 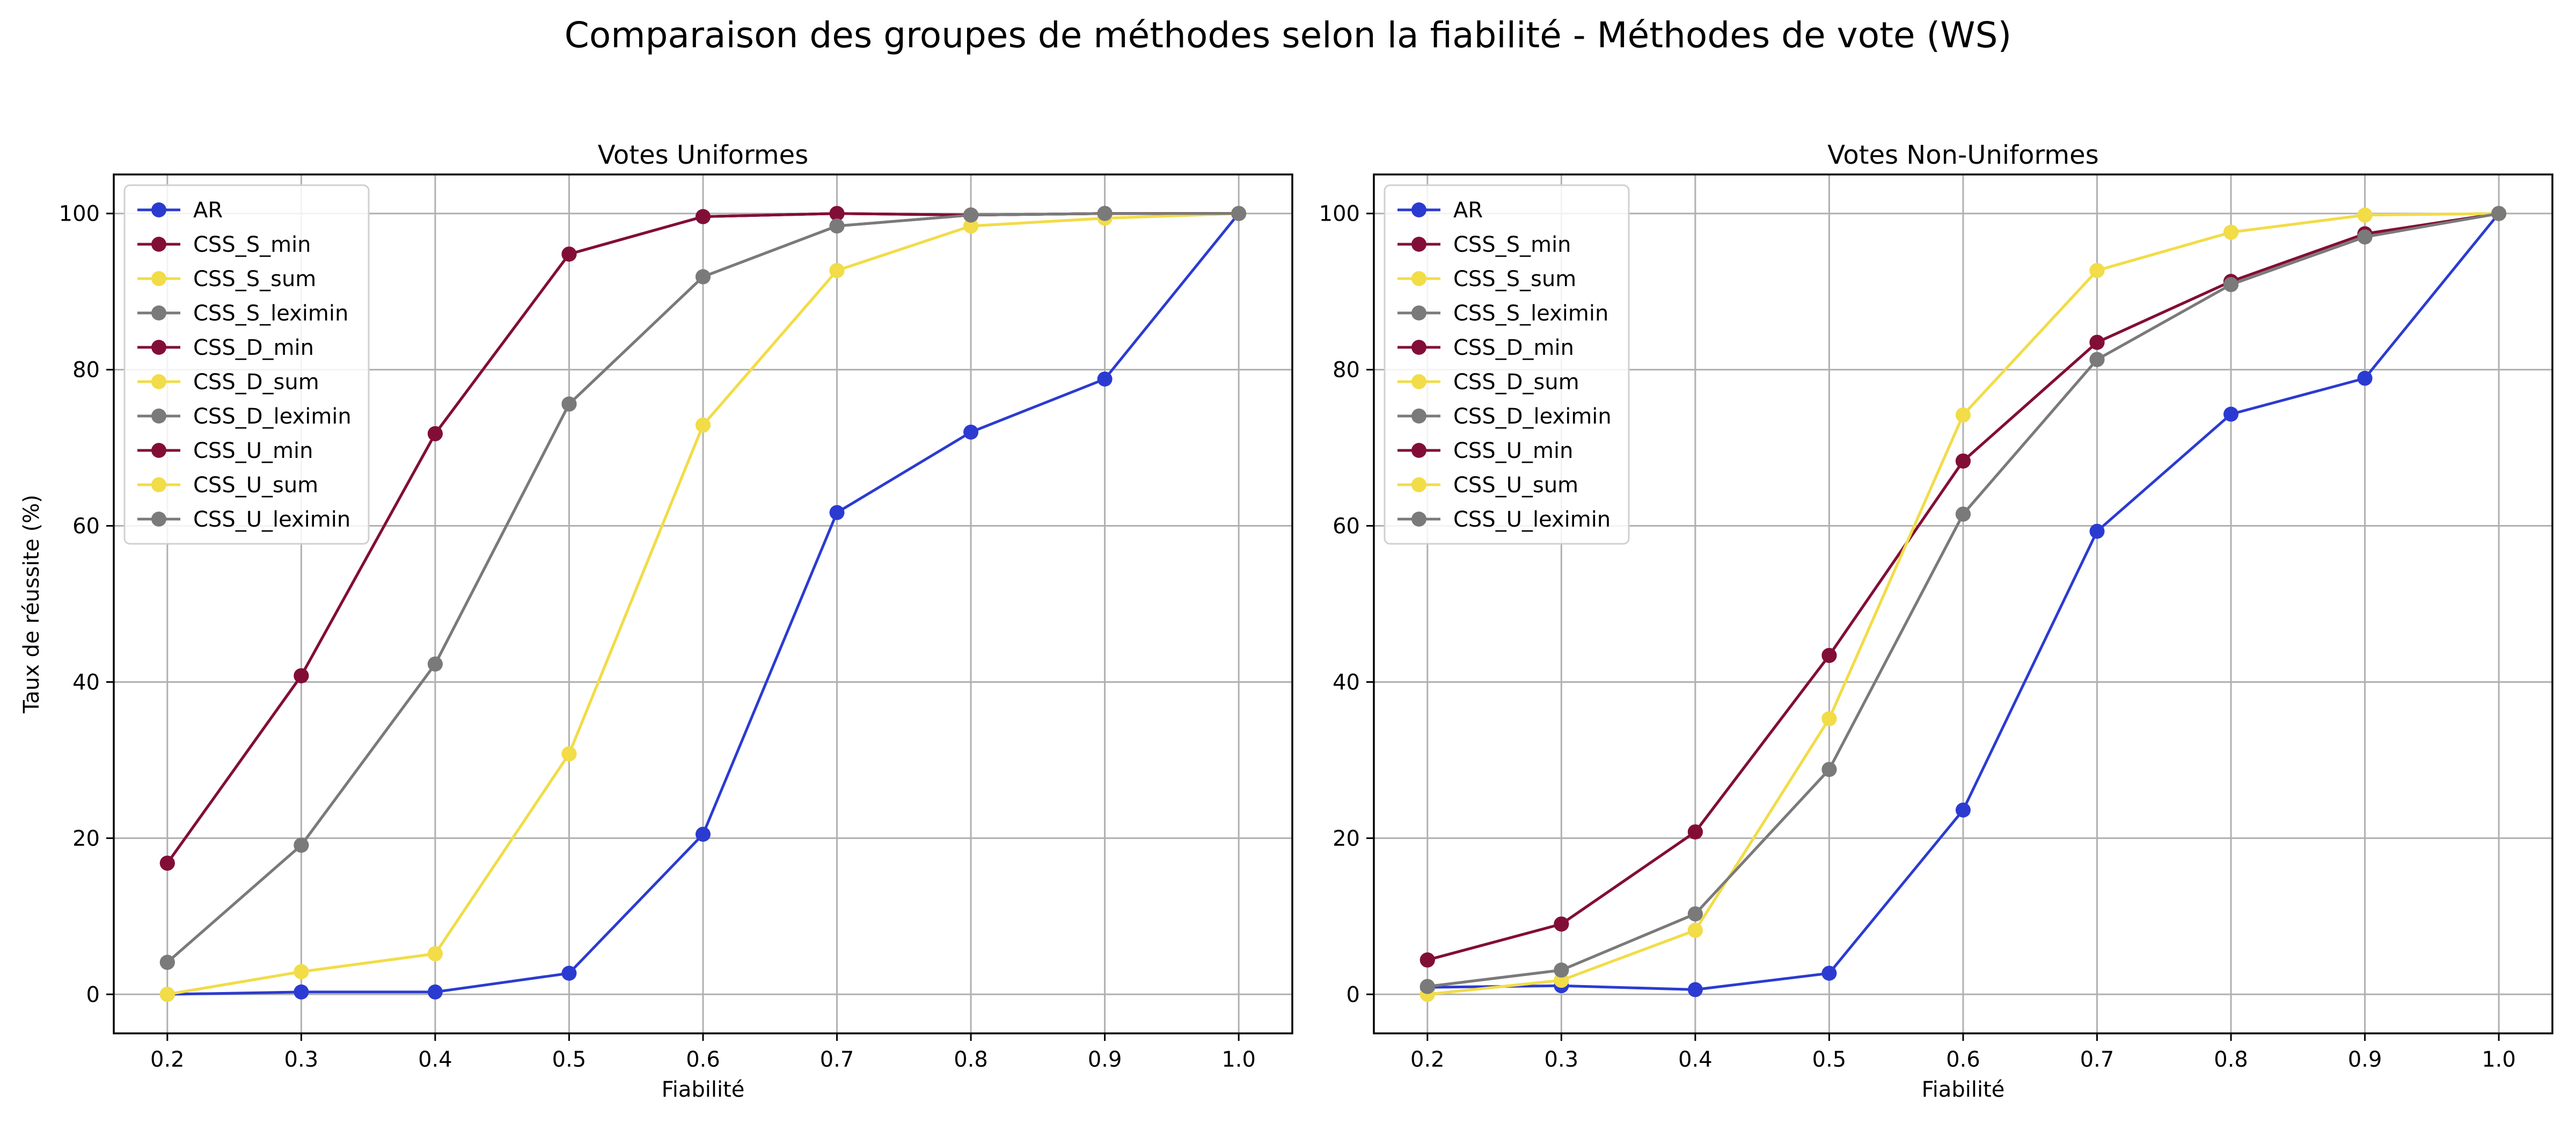 What do you see at coordinates (167, 1059) in the screenshot?
I see `x-tick-label: 0.2` at bounding box center [167, 1059].